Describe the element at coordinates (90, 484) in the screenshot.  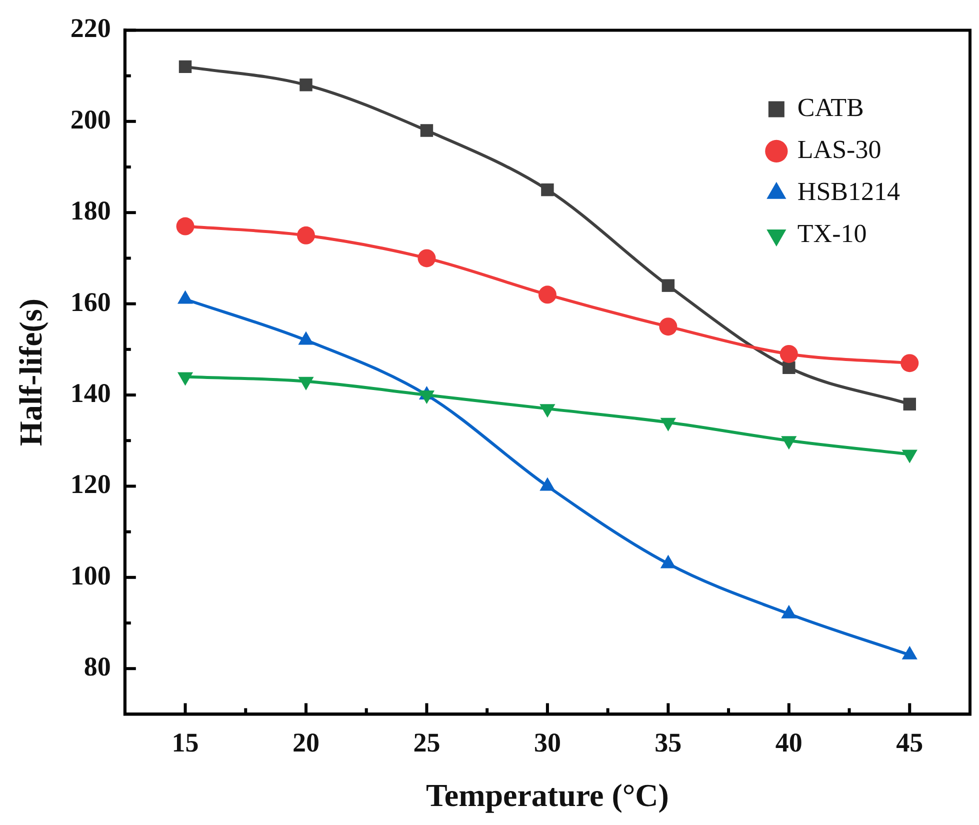
I see `y-tick-label: 120` at that location.